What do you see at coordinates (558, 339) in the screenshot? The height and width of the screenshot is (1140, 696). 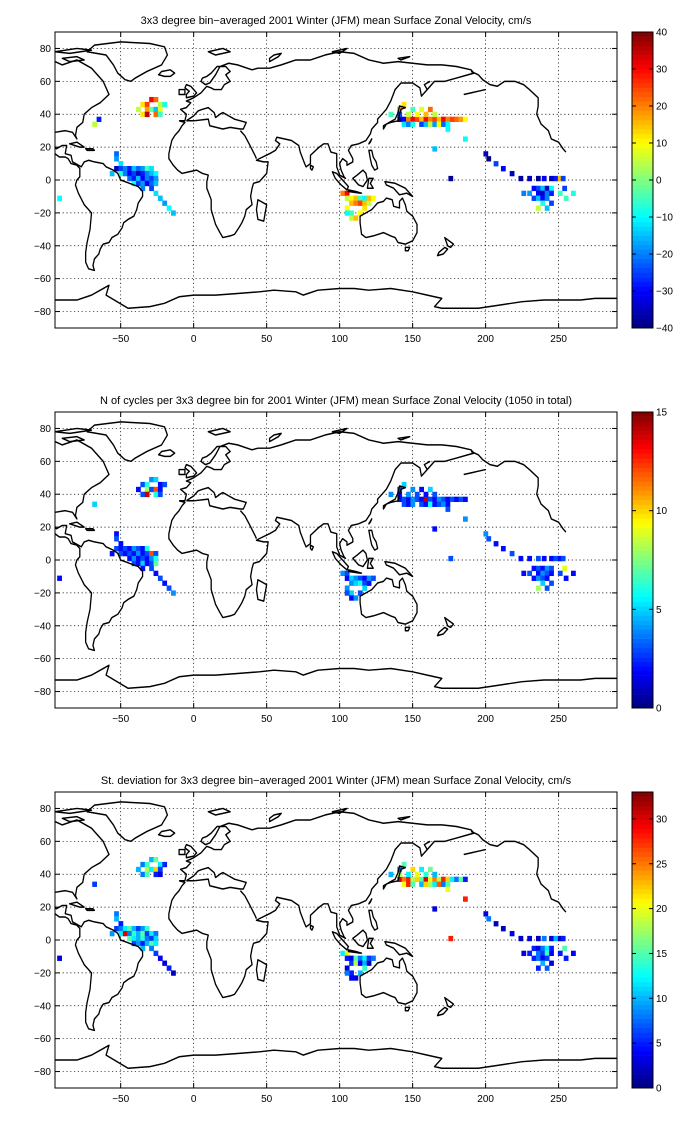 I see `x-tick-label: 250` at bounding box center [558, 339].